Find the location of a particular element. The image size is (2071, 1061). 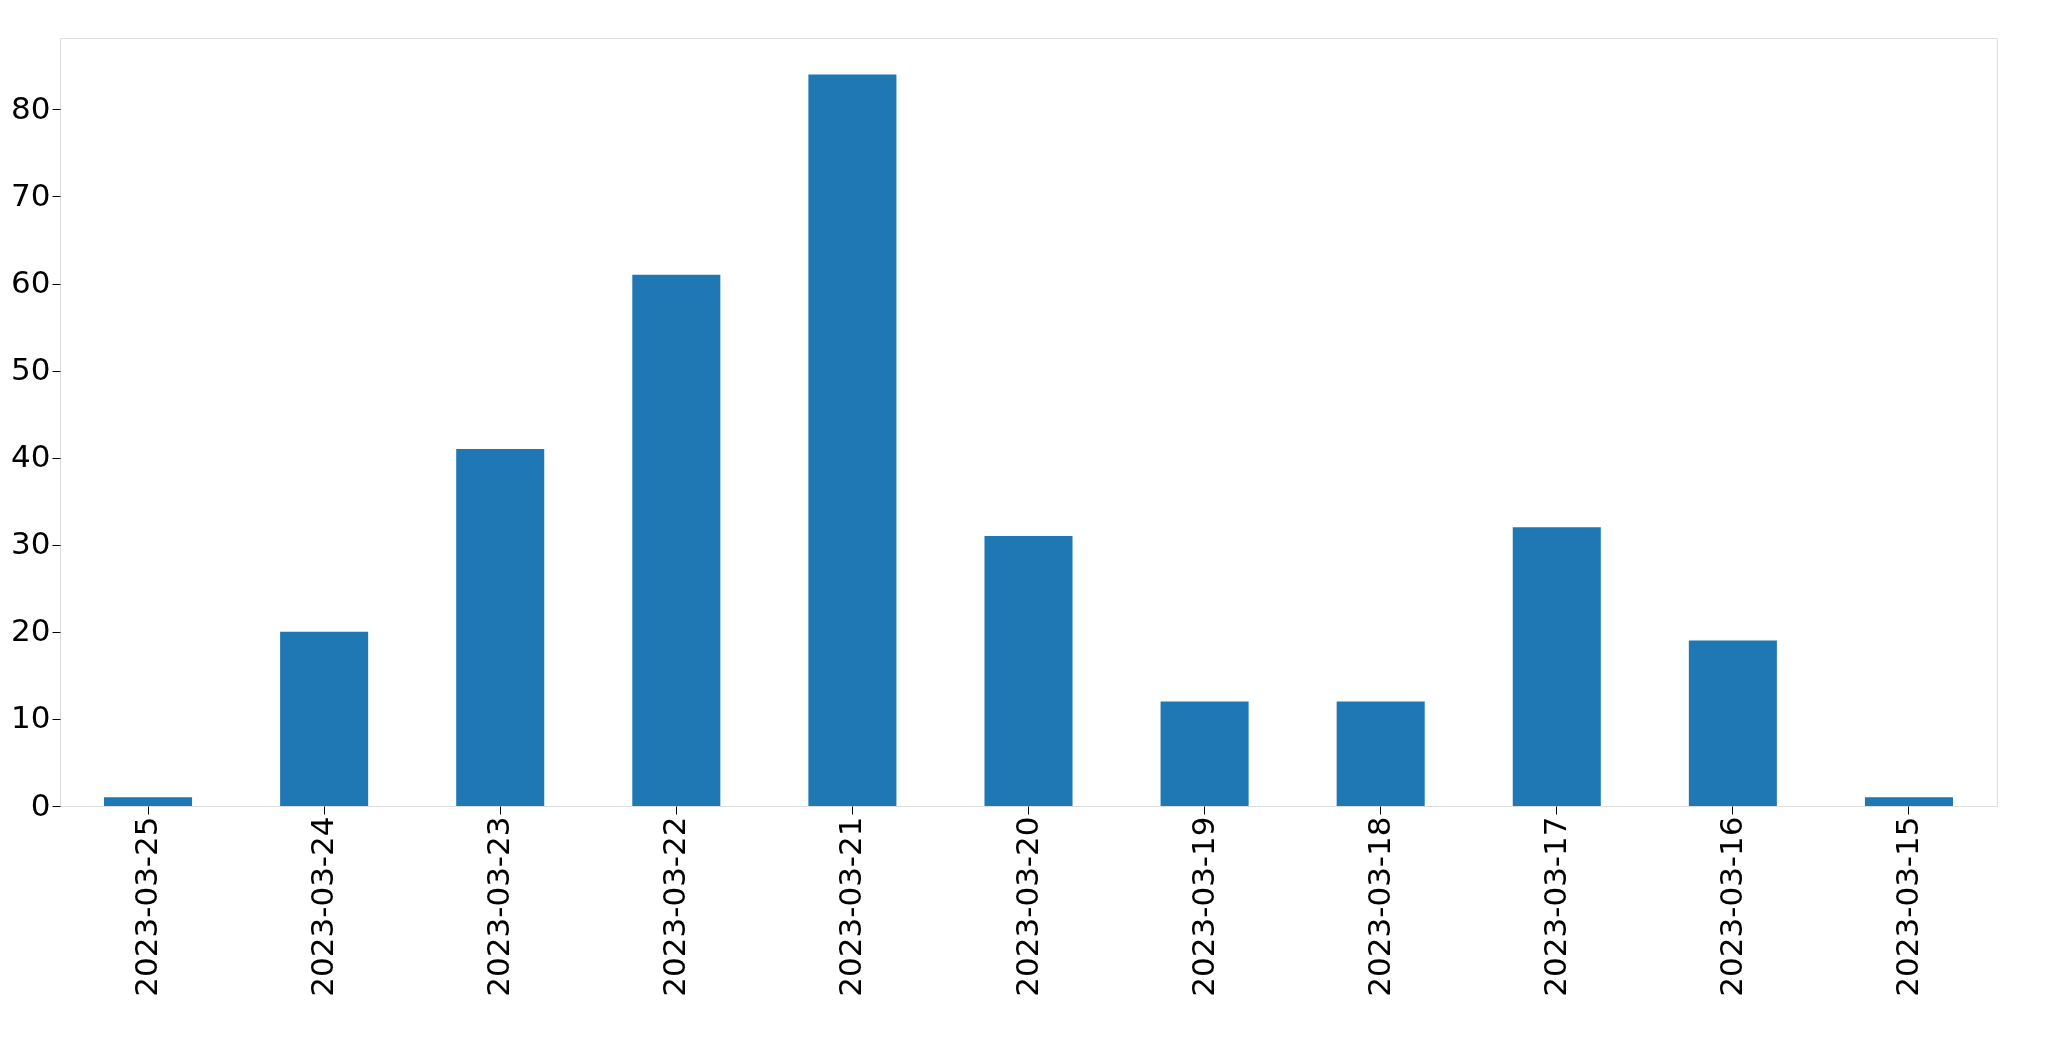

y-tick-label: 20 is located at coordinates (31, 630).